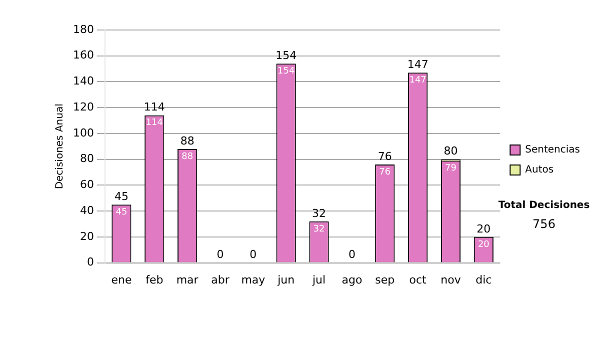 This screenshot has width=600, height=340. What do you see at coordinates (155, 123) in the screenshot?
I see `data-label: 114` at bounding box center [155, 123].